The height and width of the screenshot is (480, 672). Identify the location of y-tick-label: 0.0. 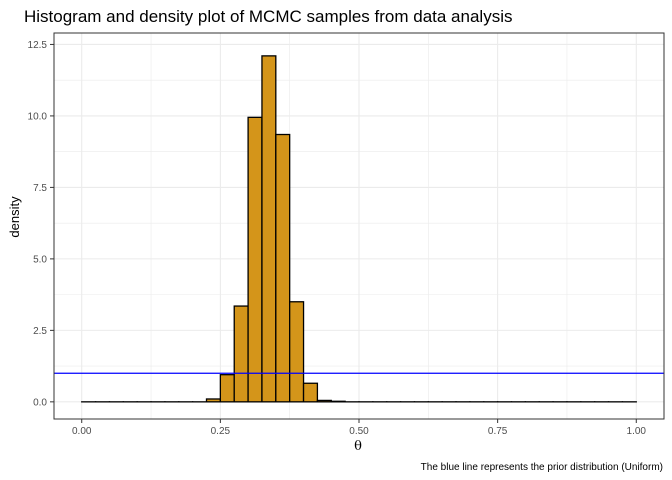
(40, 402).